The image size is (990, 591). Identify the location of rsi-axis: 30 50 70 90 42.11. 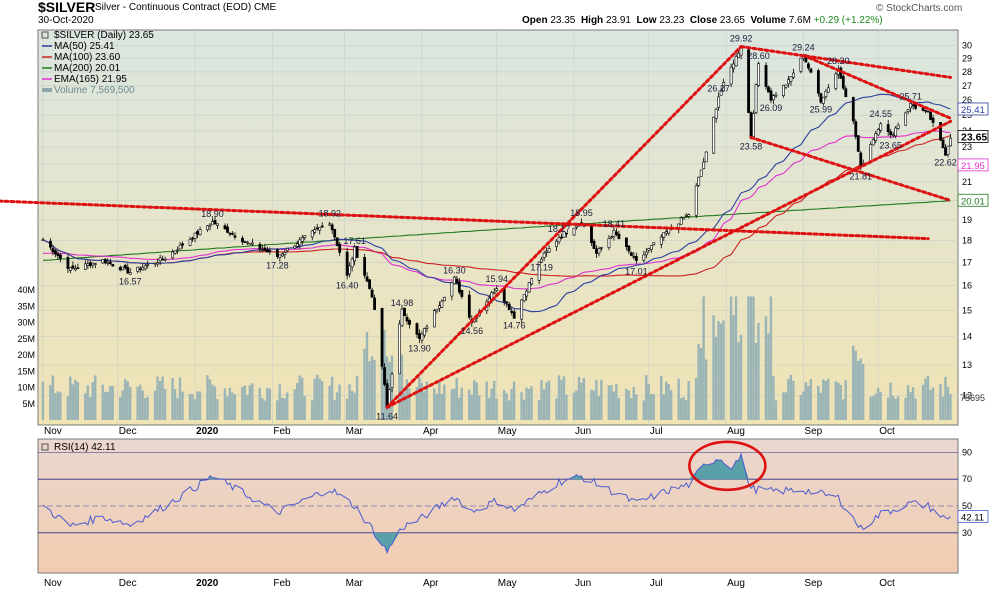
(838, 489).